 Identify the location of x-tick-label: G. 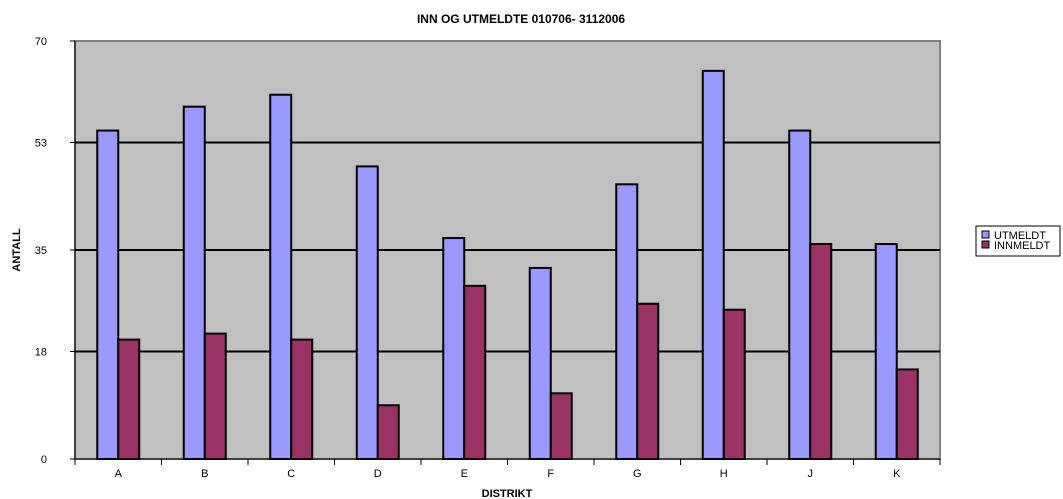
(637, 474).